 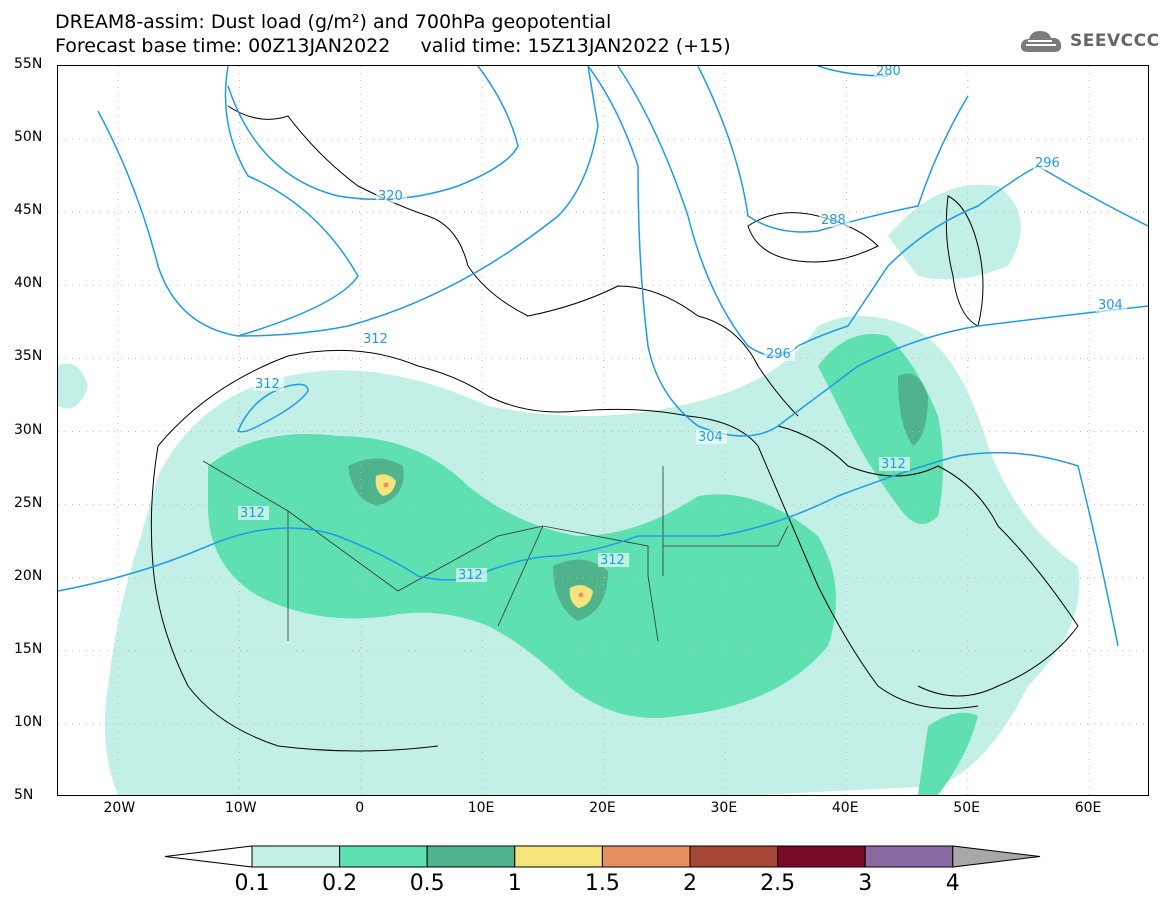 I want to click on lon-tick-label: 20E, so click(x=602, y=808).